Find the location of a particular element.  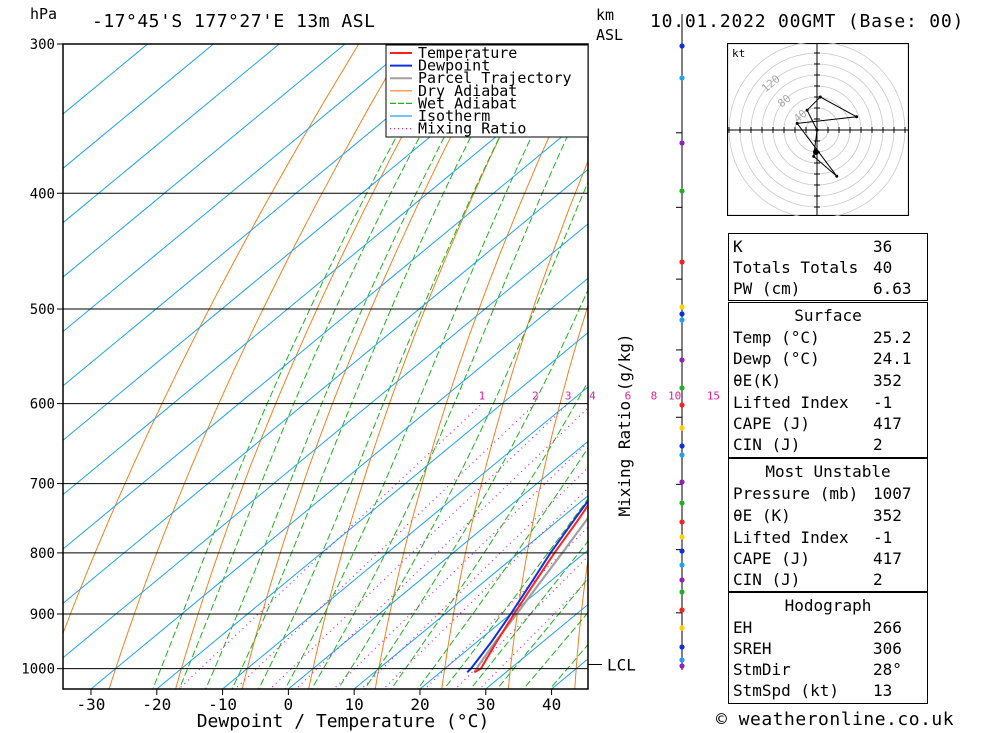

km-unit-label: km is located at coordinates (605, 15).